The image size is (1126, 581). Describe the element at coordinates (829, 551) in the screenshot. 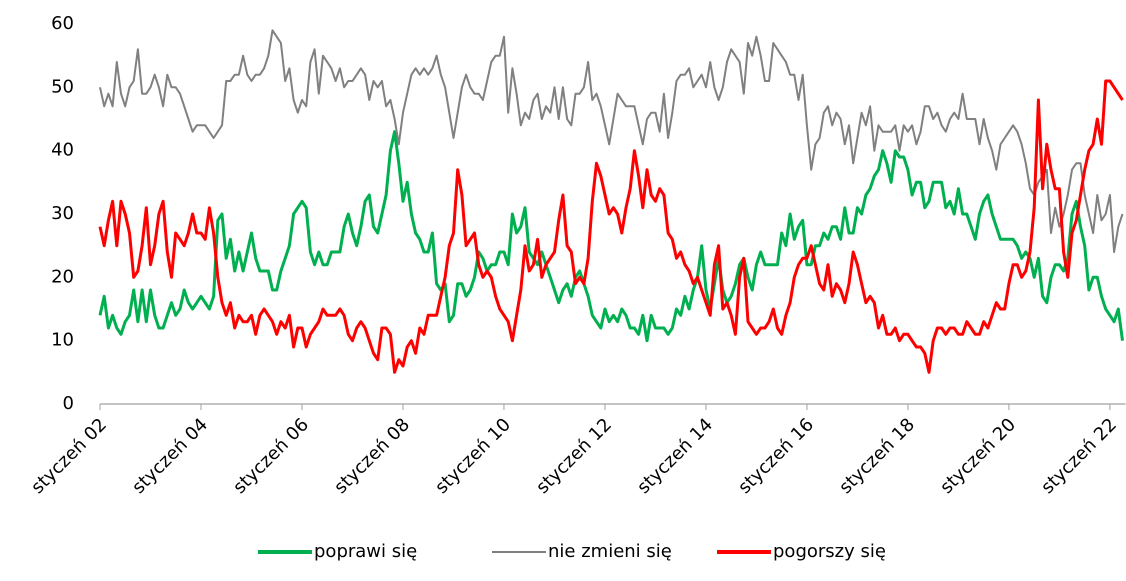

I see `legend-label: pogorszy się` at that location.